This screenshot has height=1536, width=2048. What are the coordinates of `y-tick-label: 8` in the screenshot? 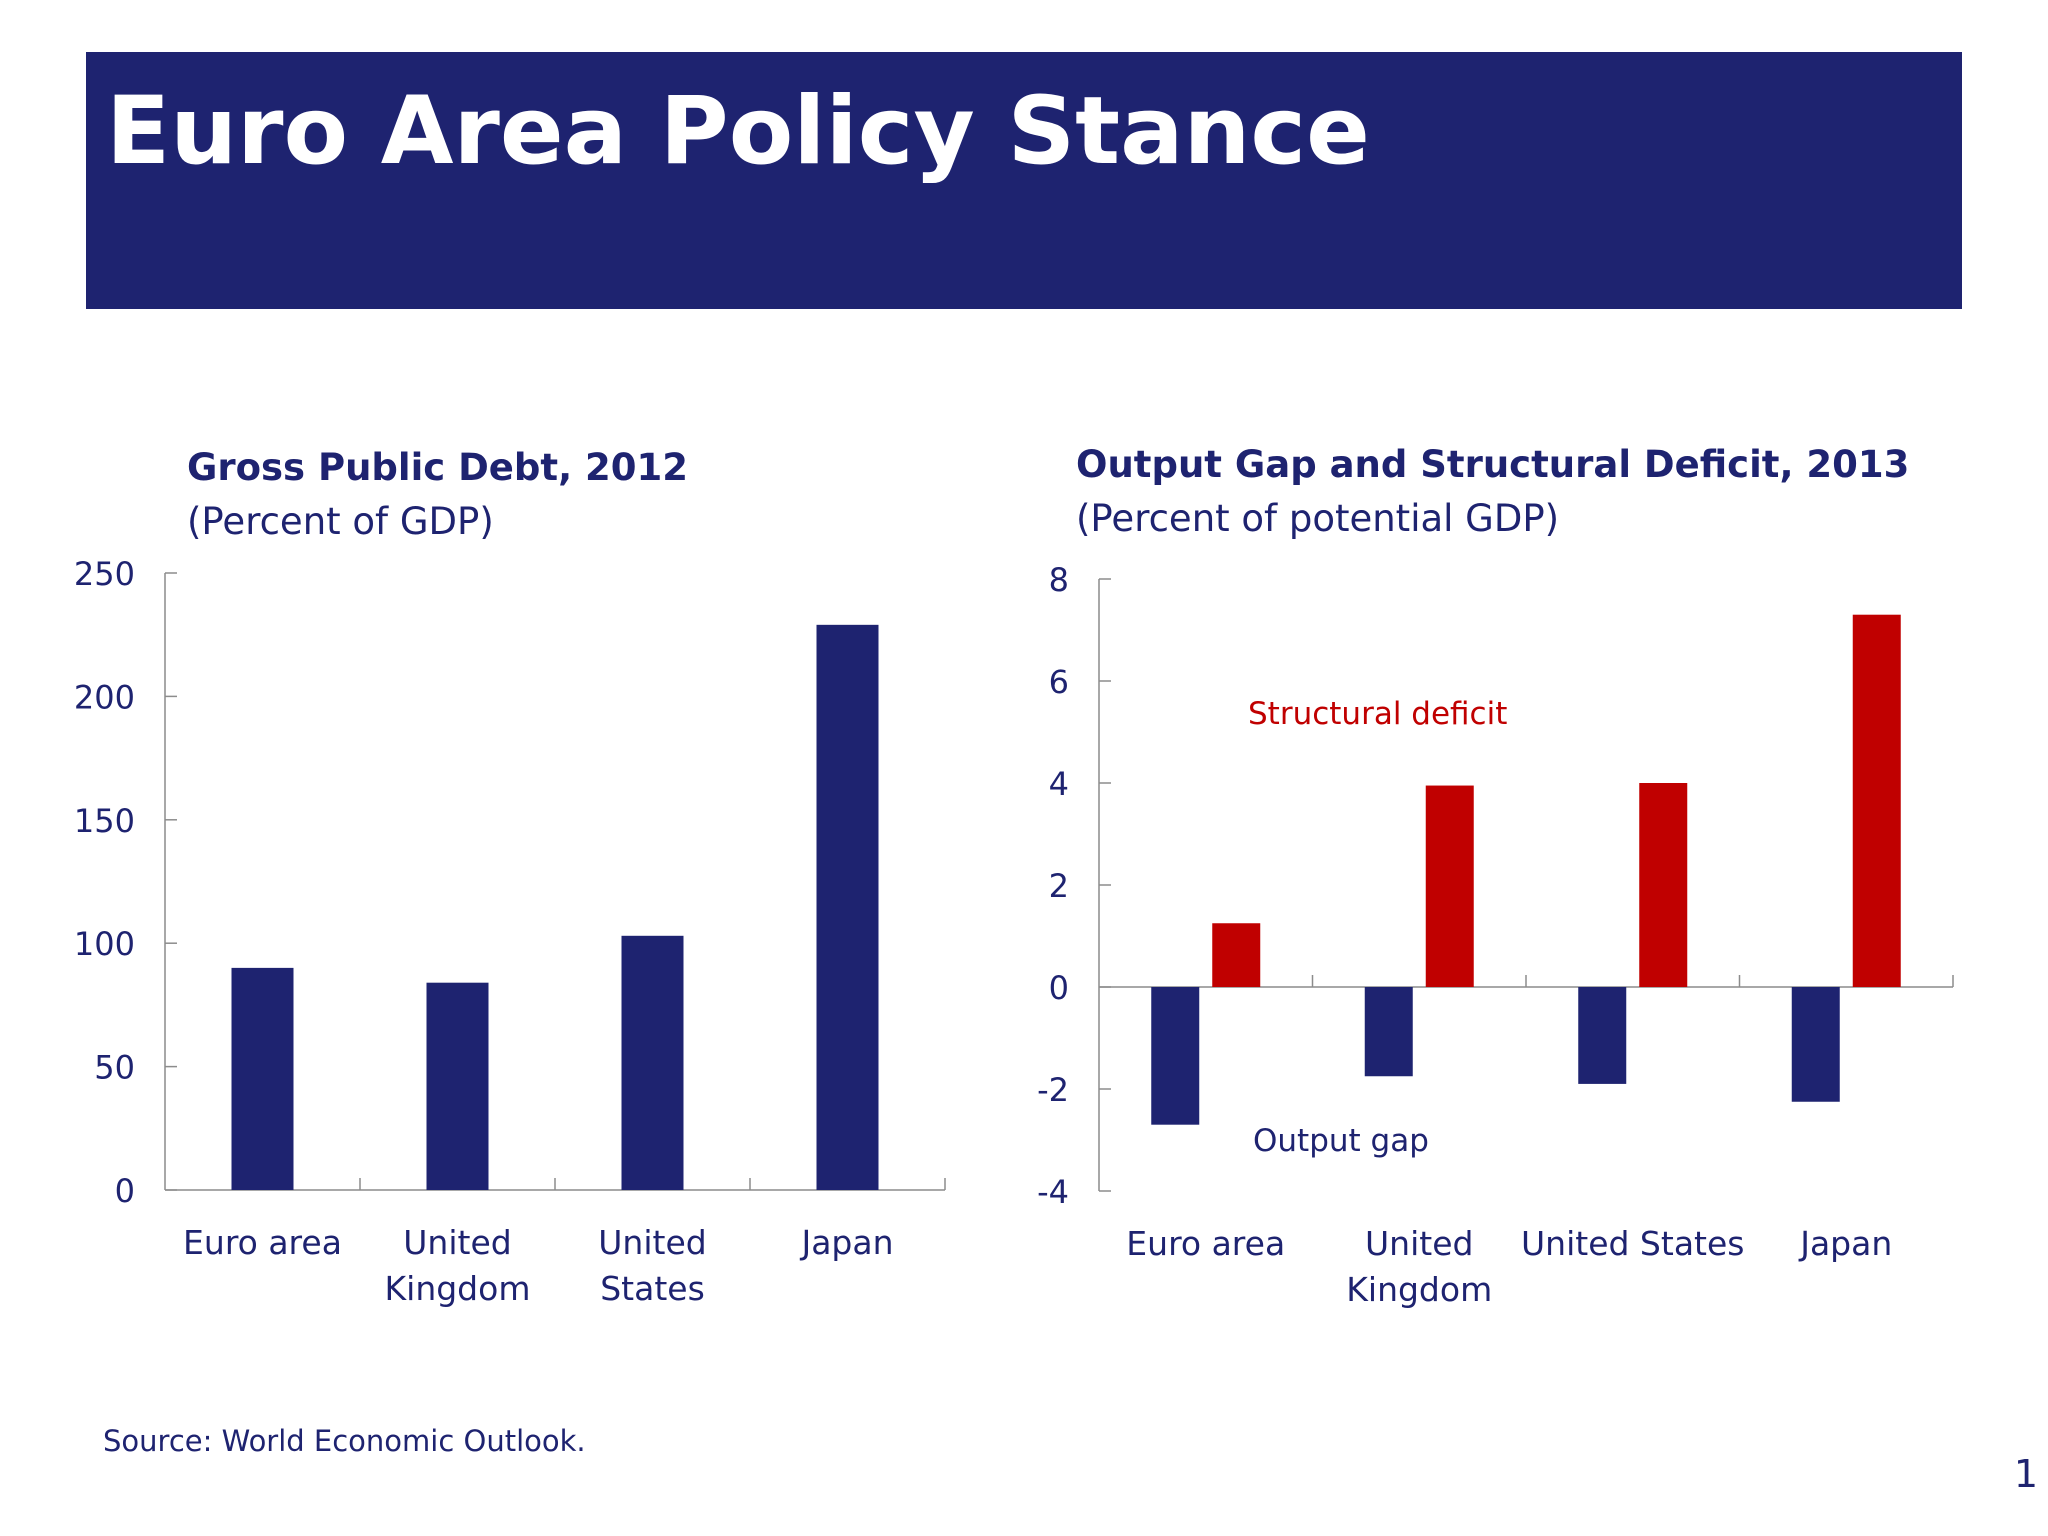 It's located at (1059, 580).